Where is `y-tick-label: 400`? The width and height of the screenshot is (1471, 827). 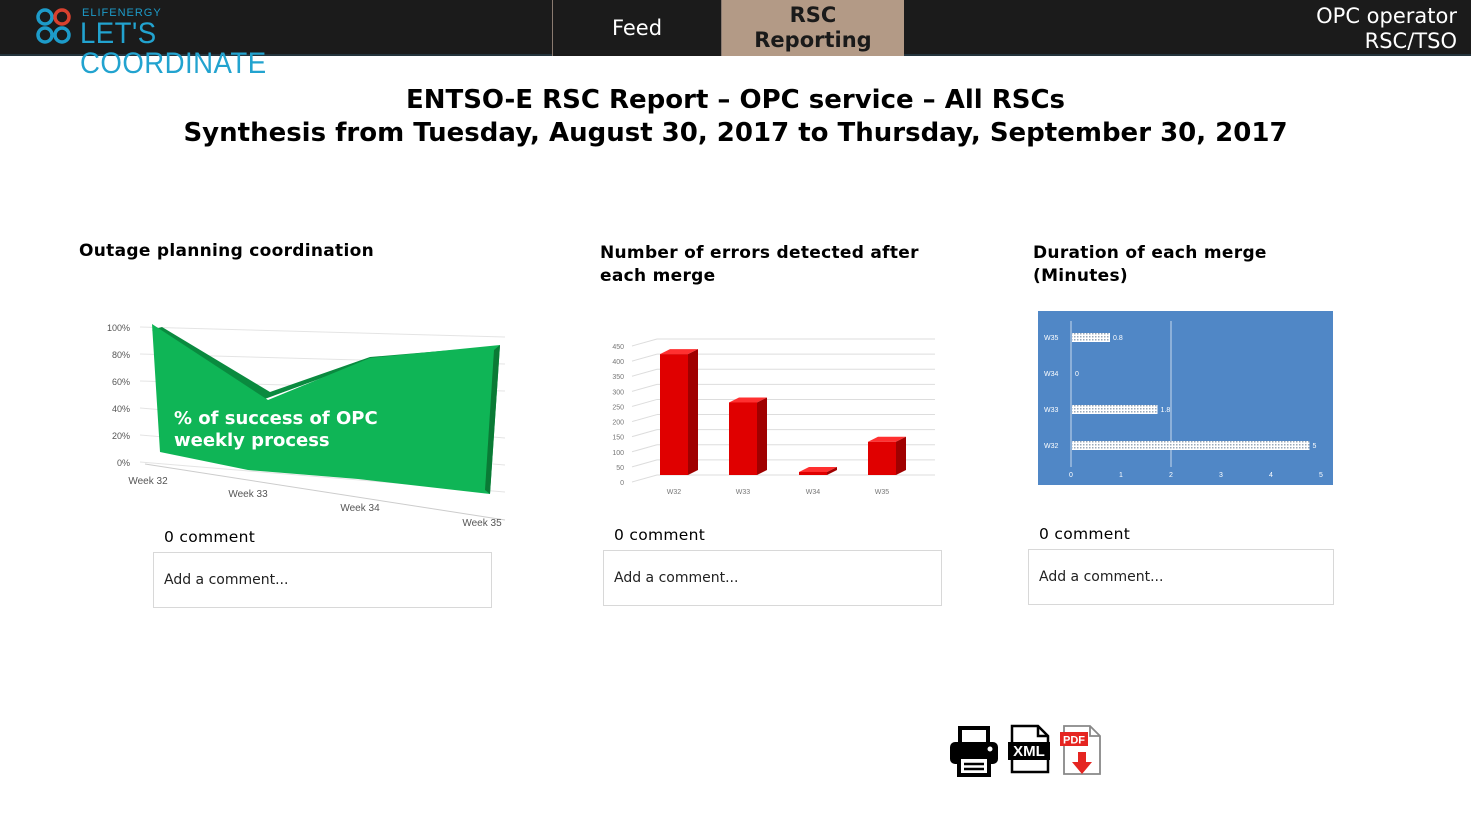
y-tick-label: 400 is located at coordinates (618, 362).